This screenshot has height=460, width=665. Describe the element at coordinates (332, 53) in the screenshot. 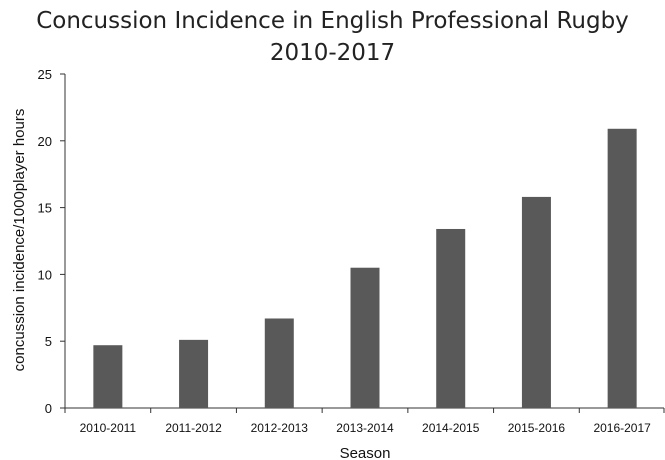

I see `chart-title-line-2: 2010-2017` at that location.